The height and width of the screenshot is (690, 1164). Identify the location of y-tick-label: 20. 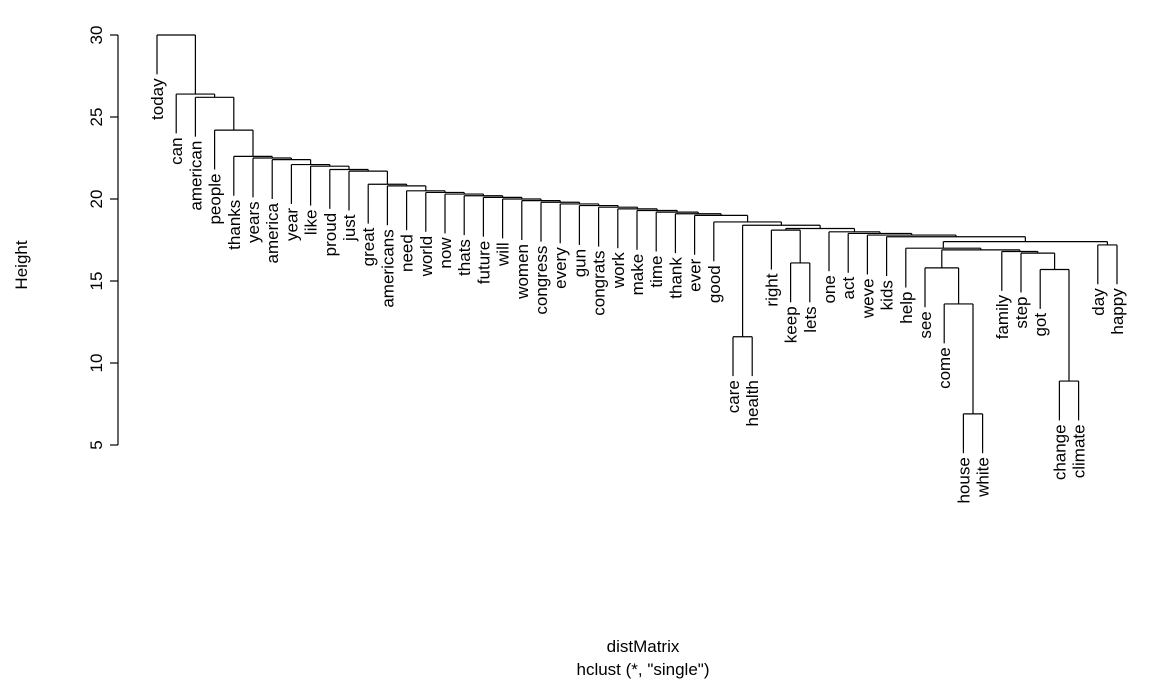
(96, 199).